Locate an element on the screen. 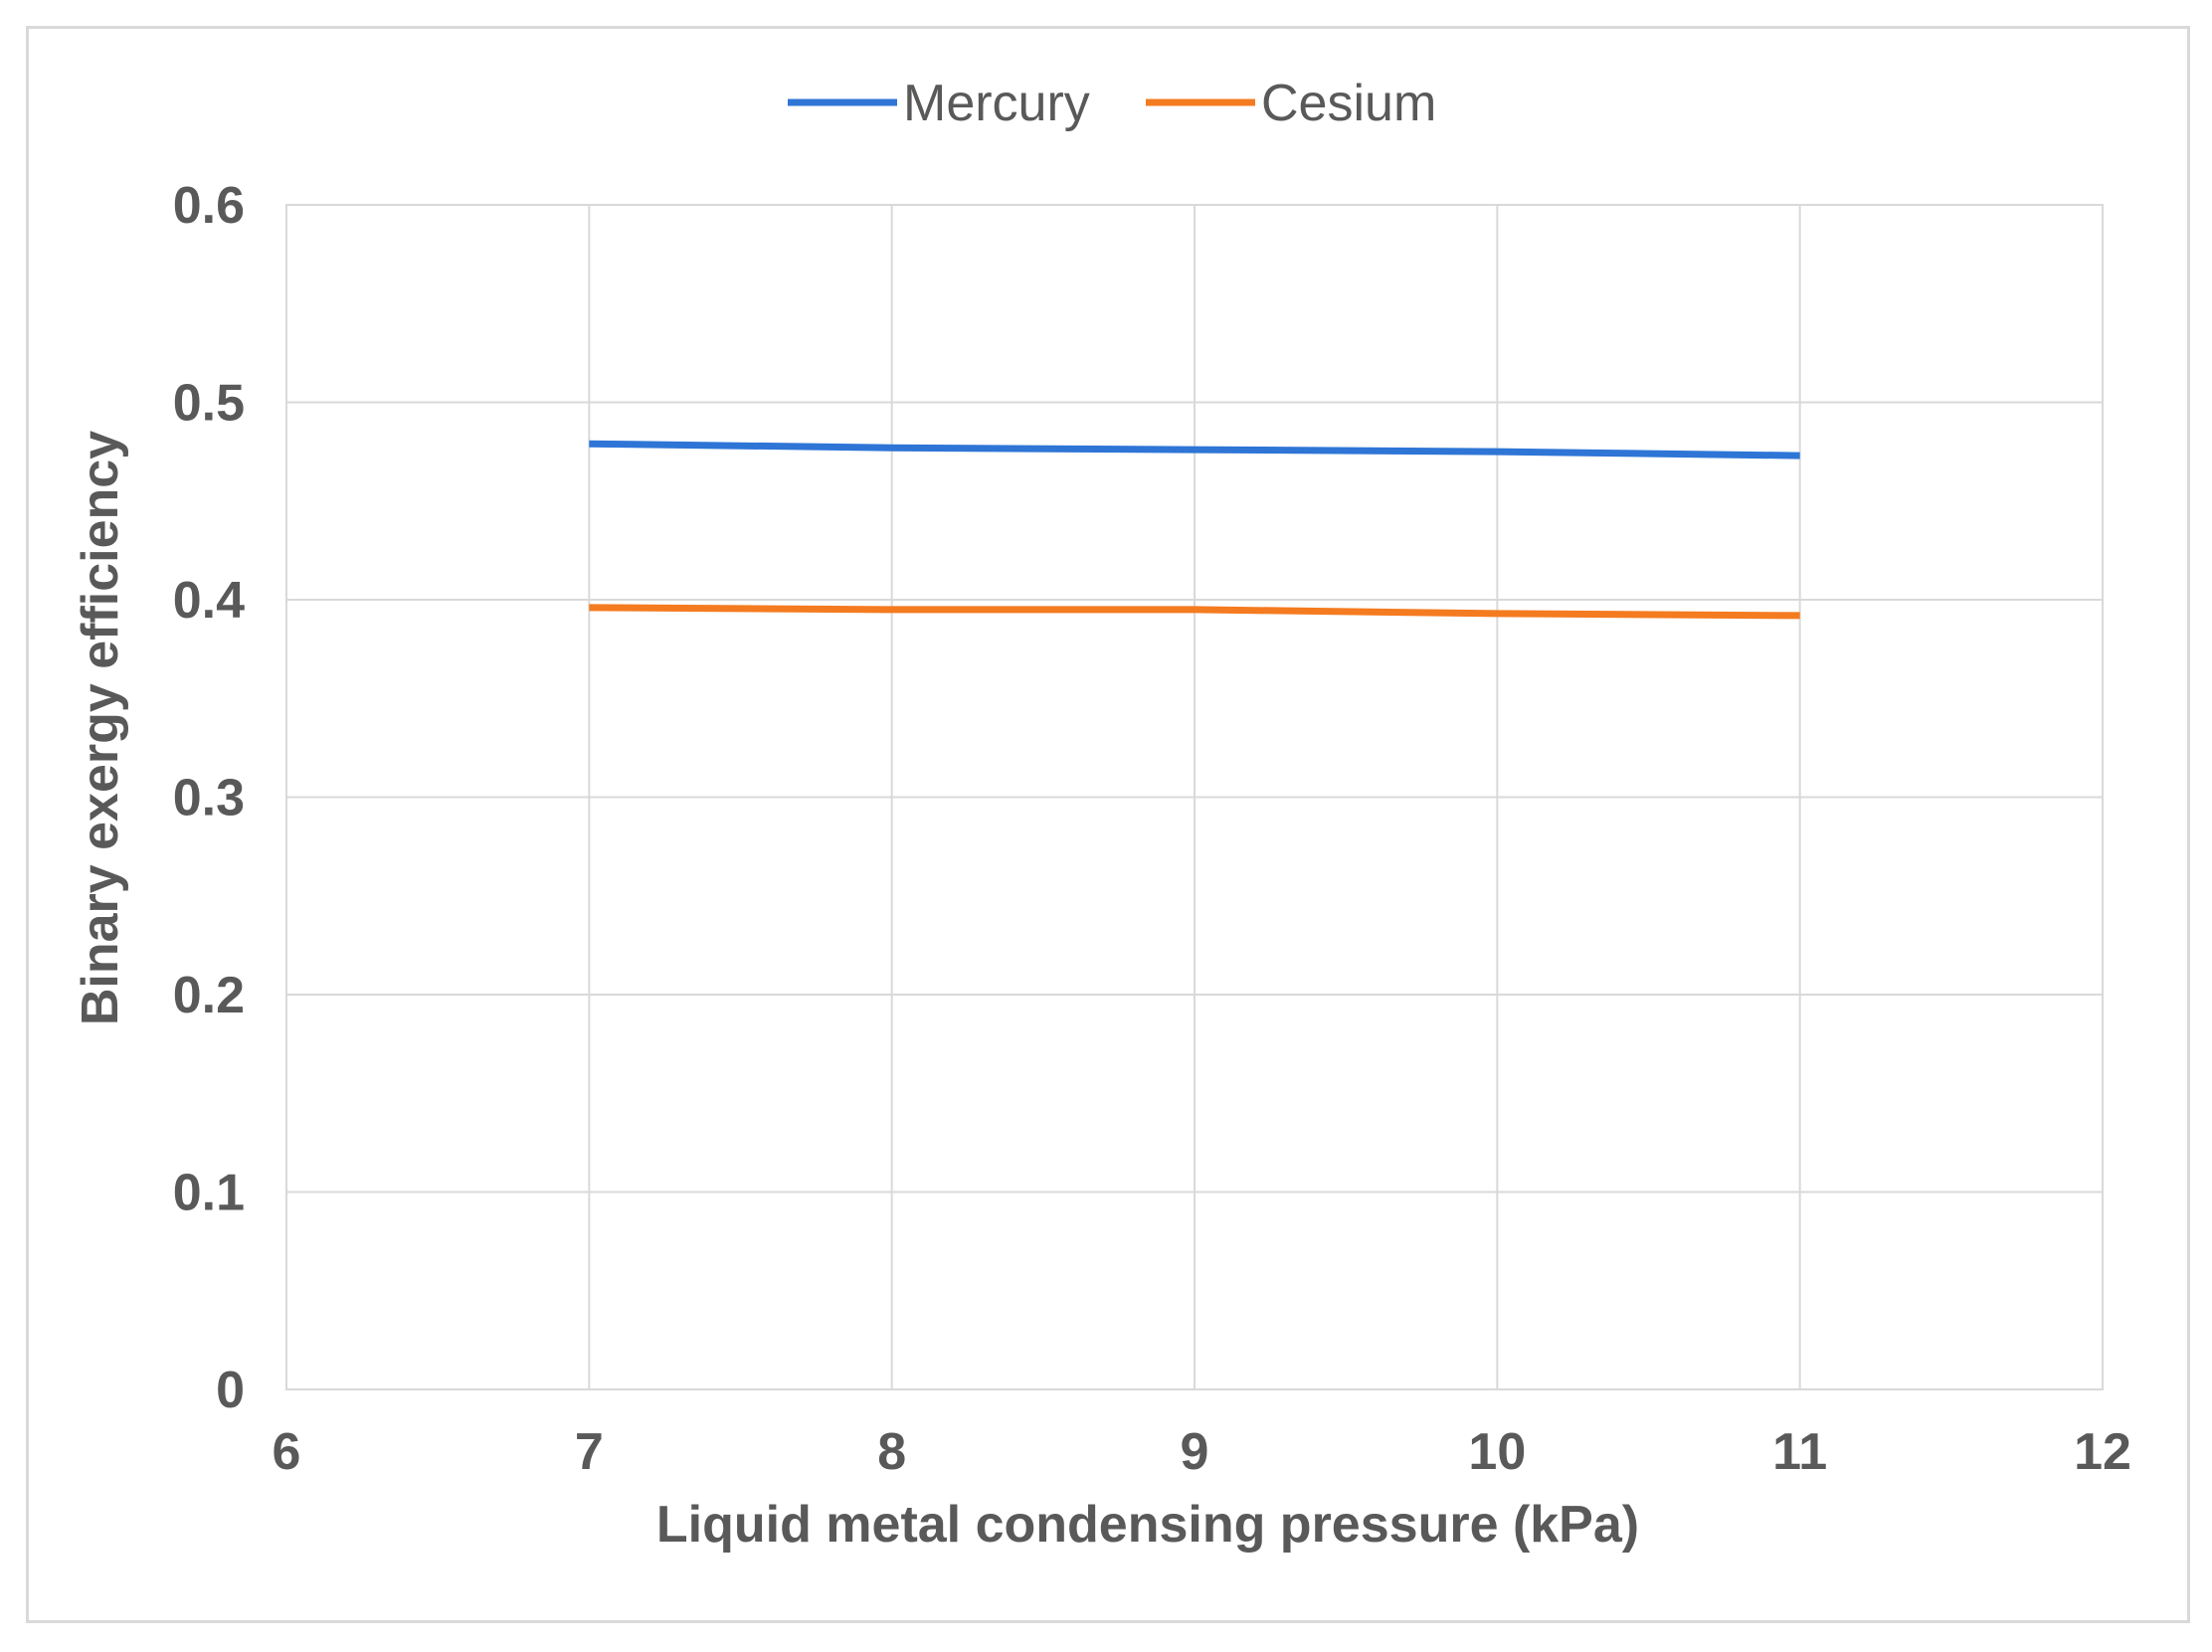  y-tick-label: 0.3 is located at coordinates (209, 798).